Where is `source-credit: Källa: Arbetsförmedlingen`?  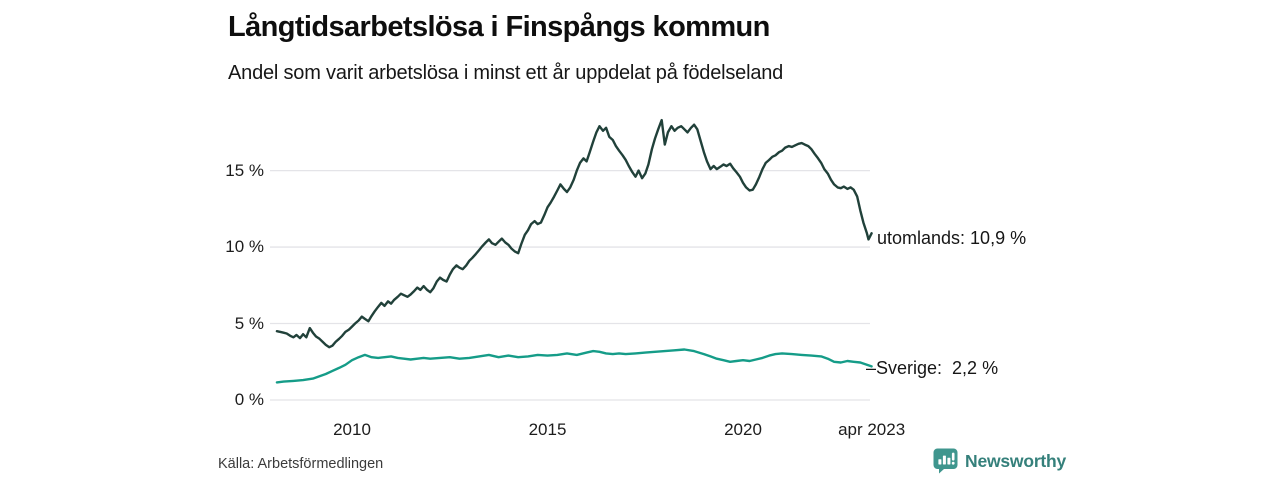 source-credit: Källa: Arbetsförmedlingen is located at coordinates (301, 464).